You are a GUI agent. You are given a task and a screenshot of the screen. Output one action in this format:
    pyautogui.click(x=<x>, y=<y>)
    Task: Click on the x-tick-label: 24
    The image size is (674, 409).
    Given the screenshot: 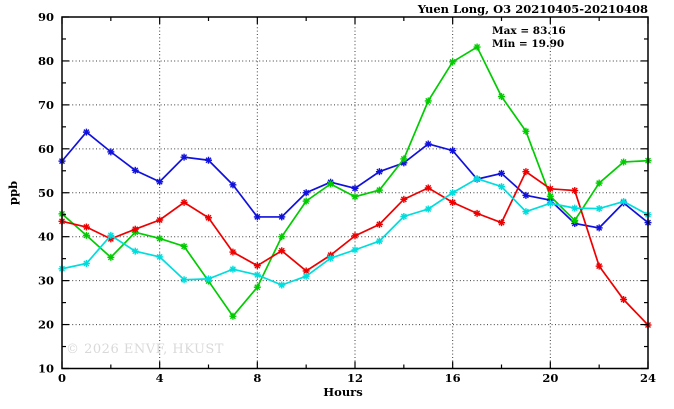 What is the action you would take?
    pyautogui.click(x=648, y=378)
    